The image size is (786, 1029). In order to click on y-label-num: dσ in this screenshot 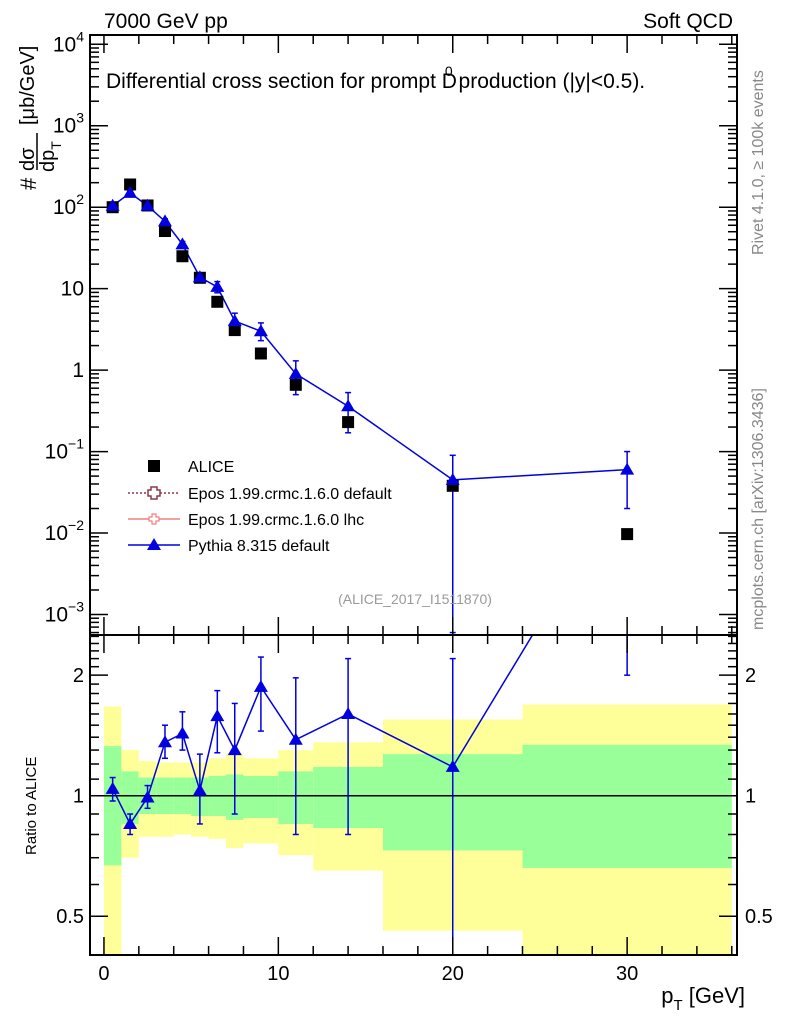, I will do `click(28, 159)`.